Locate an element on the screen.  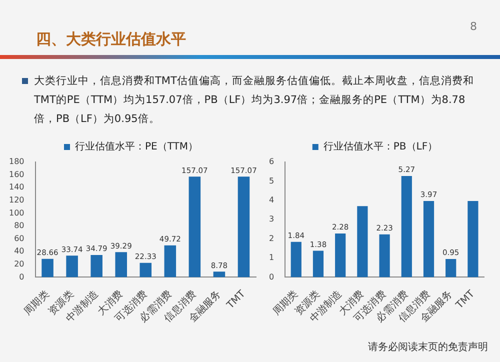
y-tick-label: 6 is located at coordinates (271, 161).